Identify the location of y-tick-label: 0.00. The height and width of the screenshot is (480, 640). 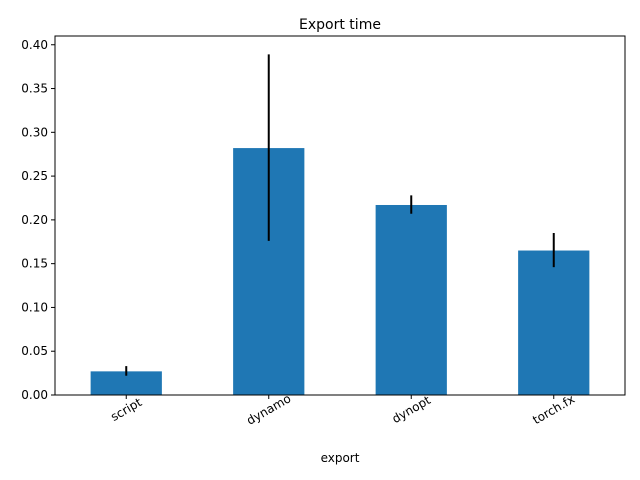
(34, 395).